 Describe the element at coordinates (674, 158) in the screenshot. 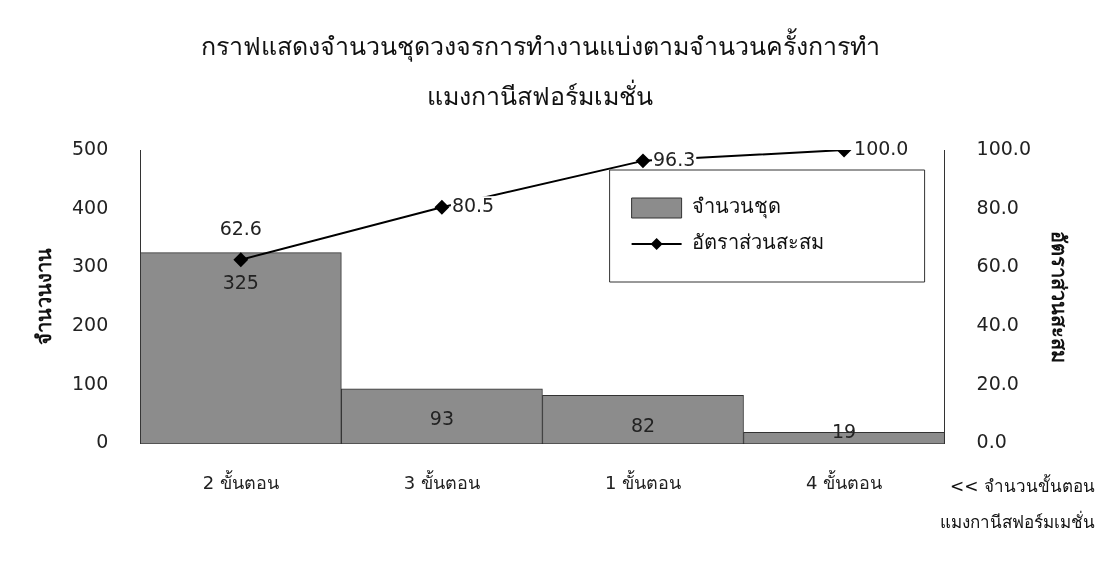

I see `data-label: 96.3` at that location.